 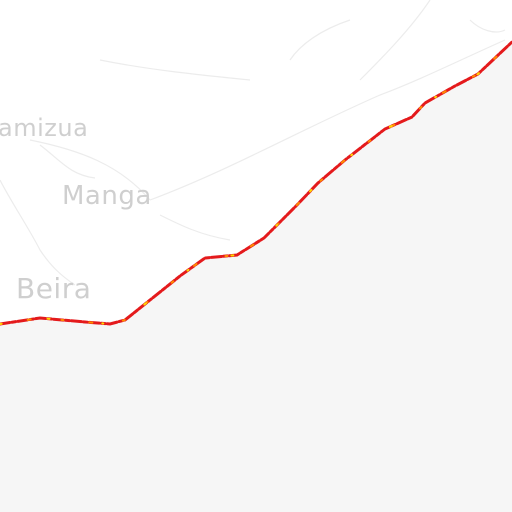 I want to click on place-label-amizua: amizua, so click(x=44, y=128).